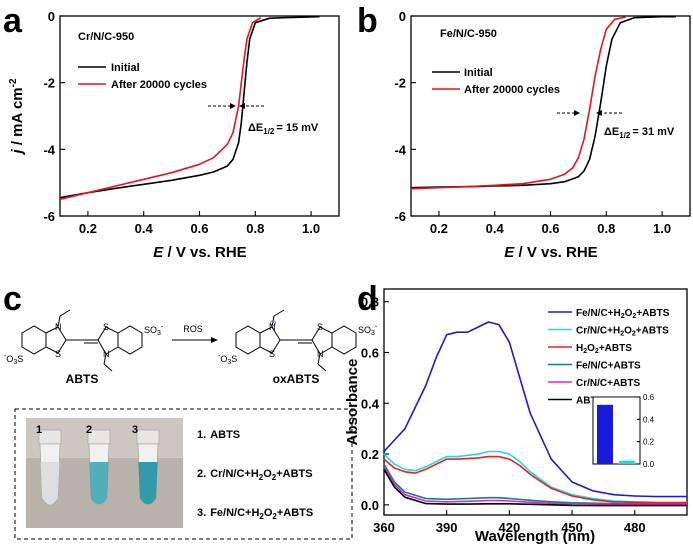 The height and width of the screenshot is (545, 693). What do you see at coordinates (635, 527) in the screenshot?
I see `panel-d-xtick-label: 480` at bounding box center [635, 527].